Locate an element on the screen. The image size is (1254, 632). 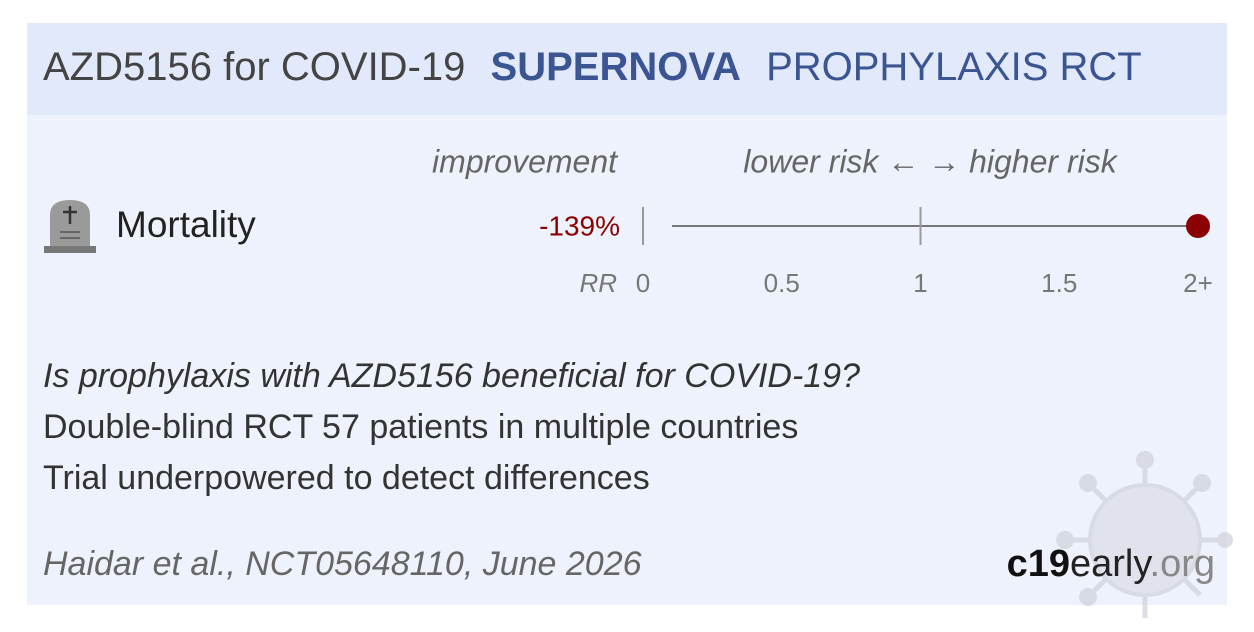
title-drug: AZD5156 for COVID-19 is located at coordinates (254, 67).